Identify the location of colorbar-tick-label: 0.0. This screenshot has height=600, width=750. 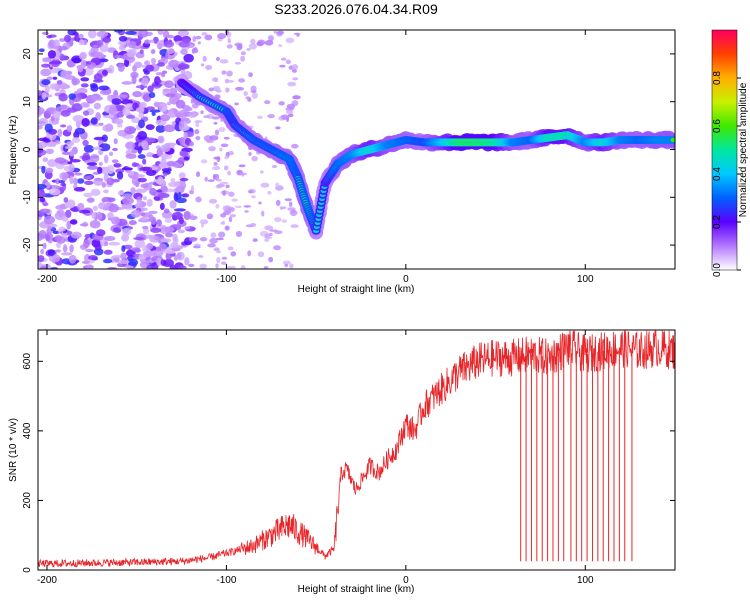
(717, 270).